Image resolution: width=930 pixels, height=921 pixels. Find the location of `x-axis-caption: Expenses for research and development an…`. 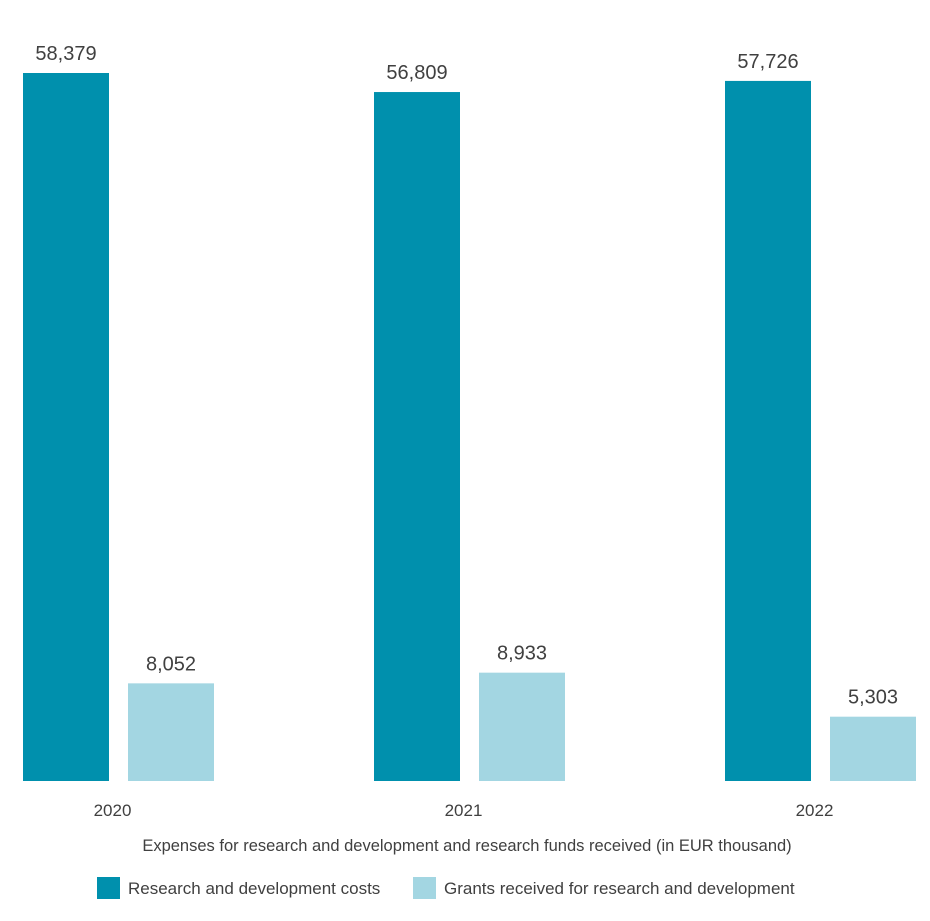

x-axis-caption: Expenses for research and development an… is located at coordinates (466, 846).